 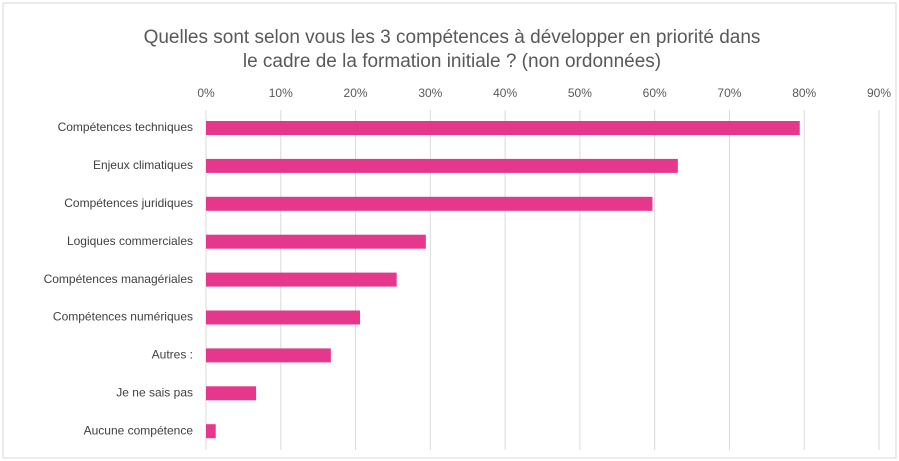 I want to click on x-tick-label: 30%, so click(x=430, y=93).